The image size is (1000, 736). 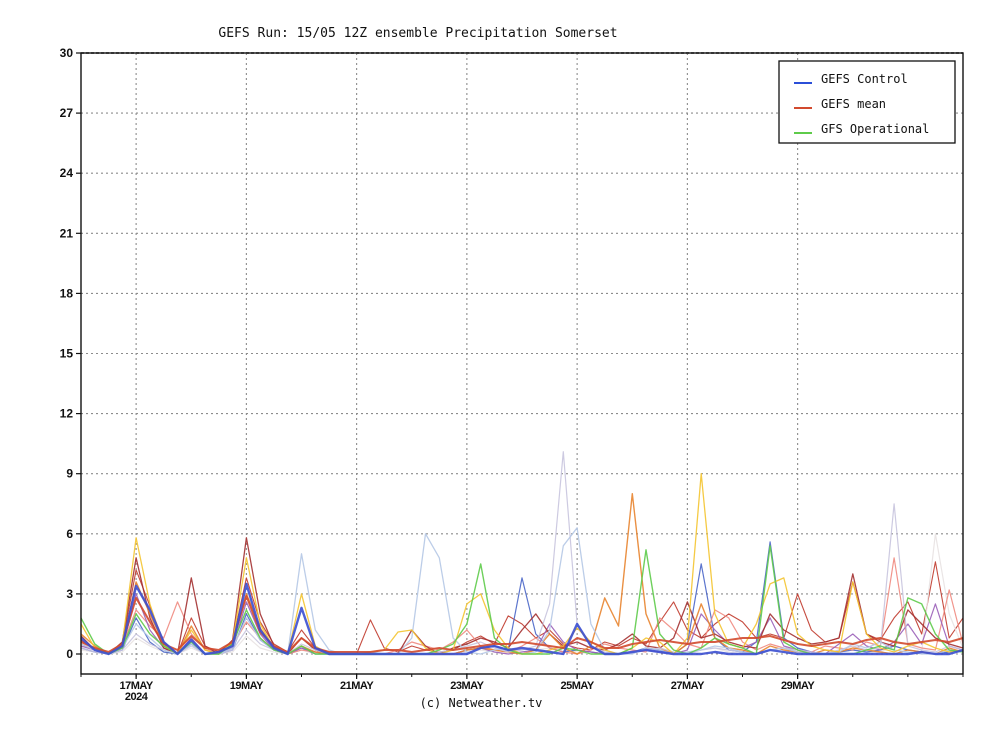 I want to click on y-tick-label: 3, so click(x=69, y=594).